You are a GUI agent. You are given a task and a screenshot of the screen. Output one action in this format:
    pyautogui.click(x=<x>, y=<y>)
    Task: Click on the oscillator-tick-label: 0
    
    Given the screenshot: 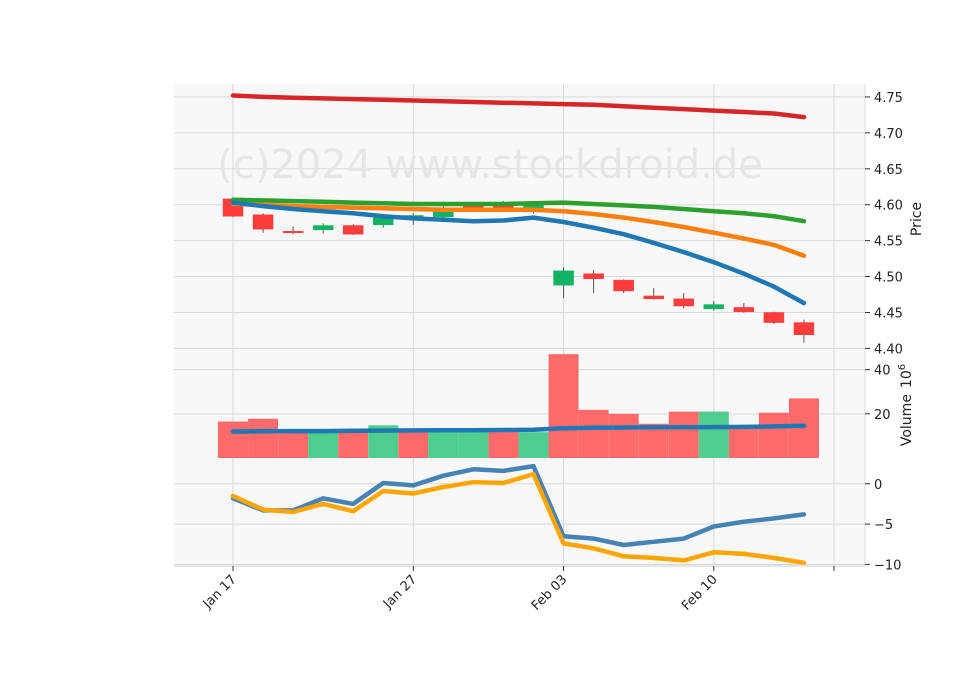 What is the action you would take?
    pyautogui.click(x=878, y=485)
    